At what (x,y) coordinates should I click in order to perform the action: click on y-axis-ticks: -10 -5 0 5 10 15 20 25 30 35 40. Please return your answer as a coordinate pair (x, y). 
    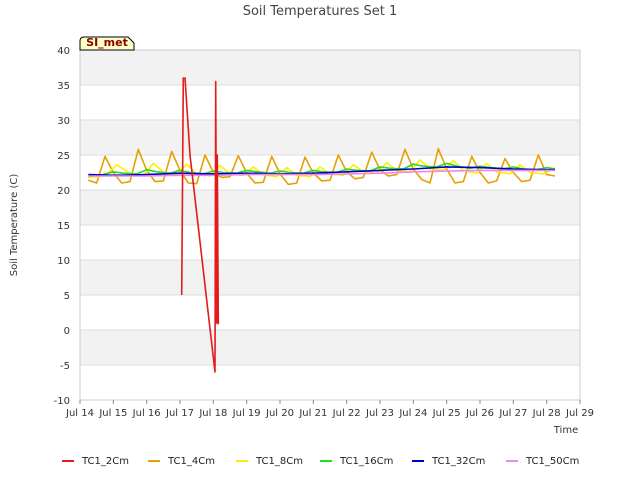
    Looking at the image, I should click on (62, 226).